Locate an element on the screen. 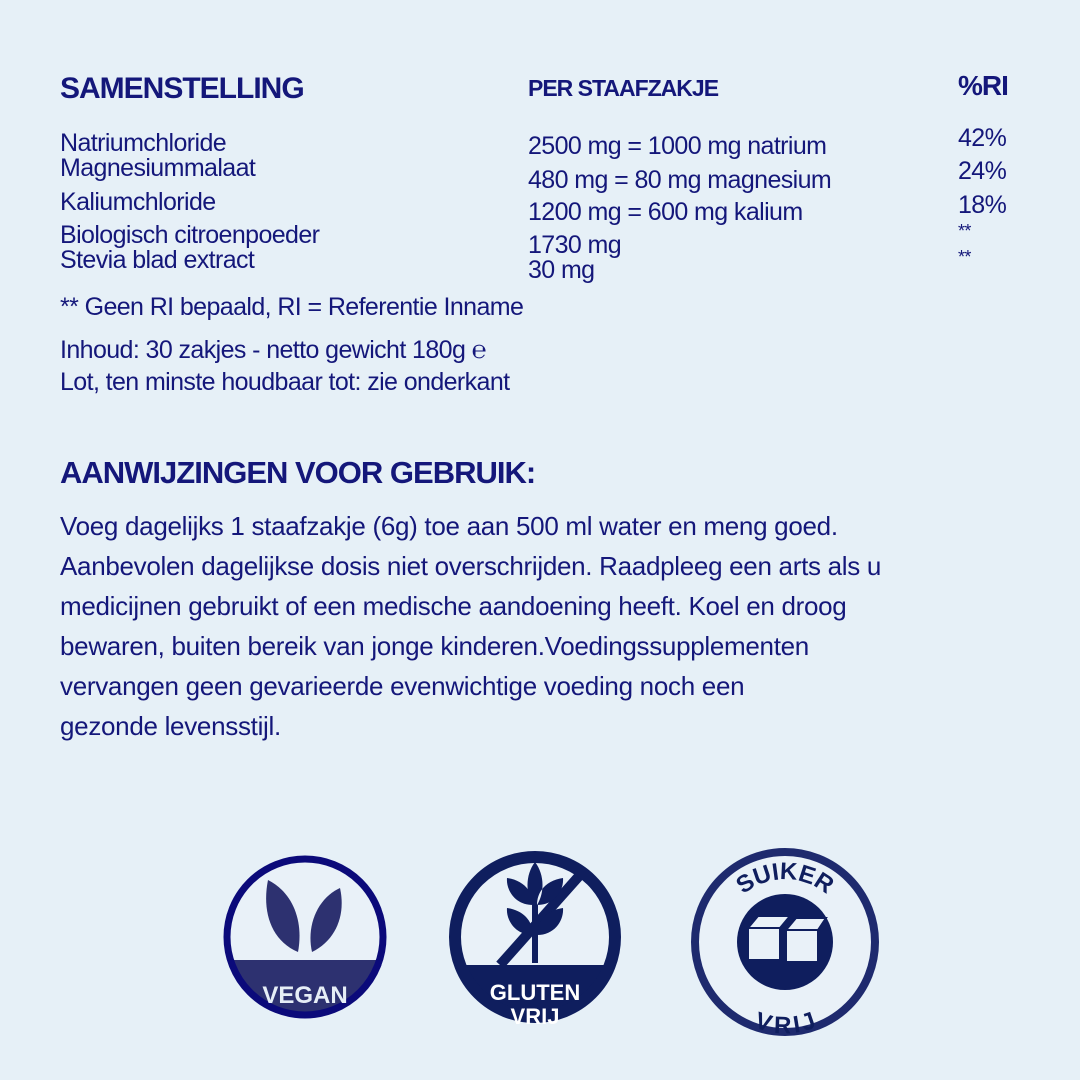 Image resolution: width=1080 pixels, height=1080 pixels. sugar-free-label: VRIJ is located at coordinates (785, 1023).